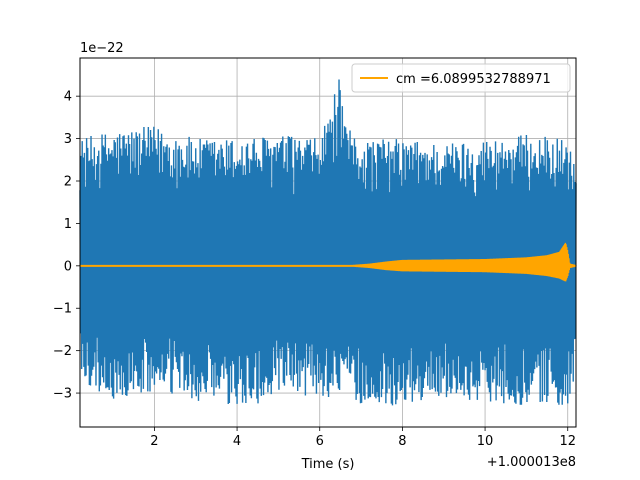 The image size is (640, 480). Describe the element at coordinates (473, 79) in the screenshot. I see `legend-label: cm =6.0899532788971` at that location.